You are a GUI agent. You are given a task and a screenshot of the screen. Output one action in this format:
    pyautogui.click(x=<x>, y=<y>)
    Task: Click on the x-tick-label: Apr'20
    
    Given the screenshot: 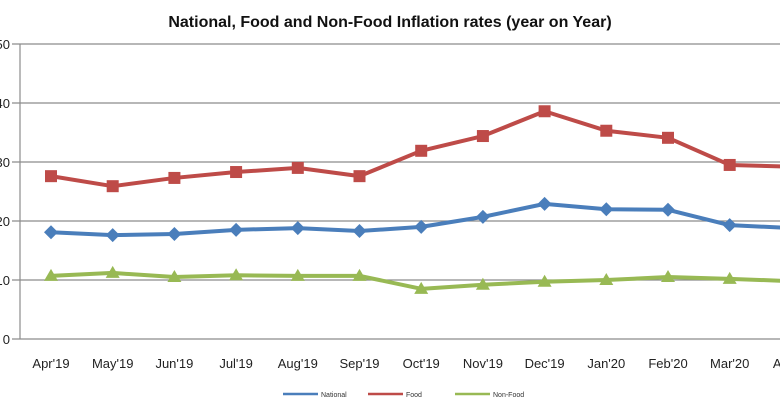 What is the action you would take?
    pyautogui.click(x=776, y=363)
    